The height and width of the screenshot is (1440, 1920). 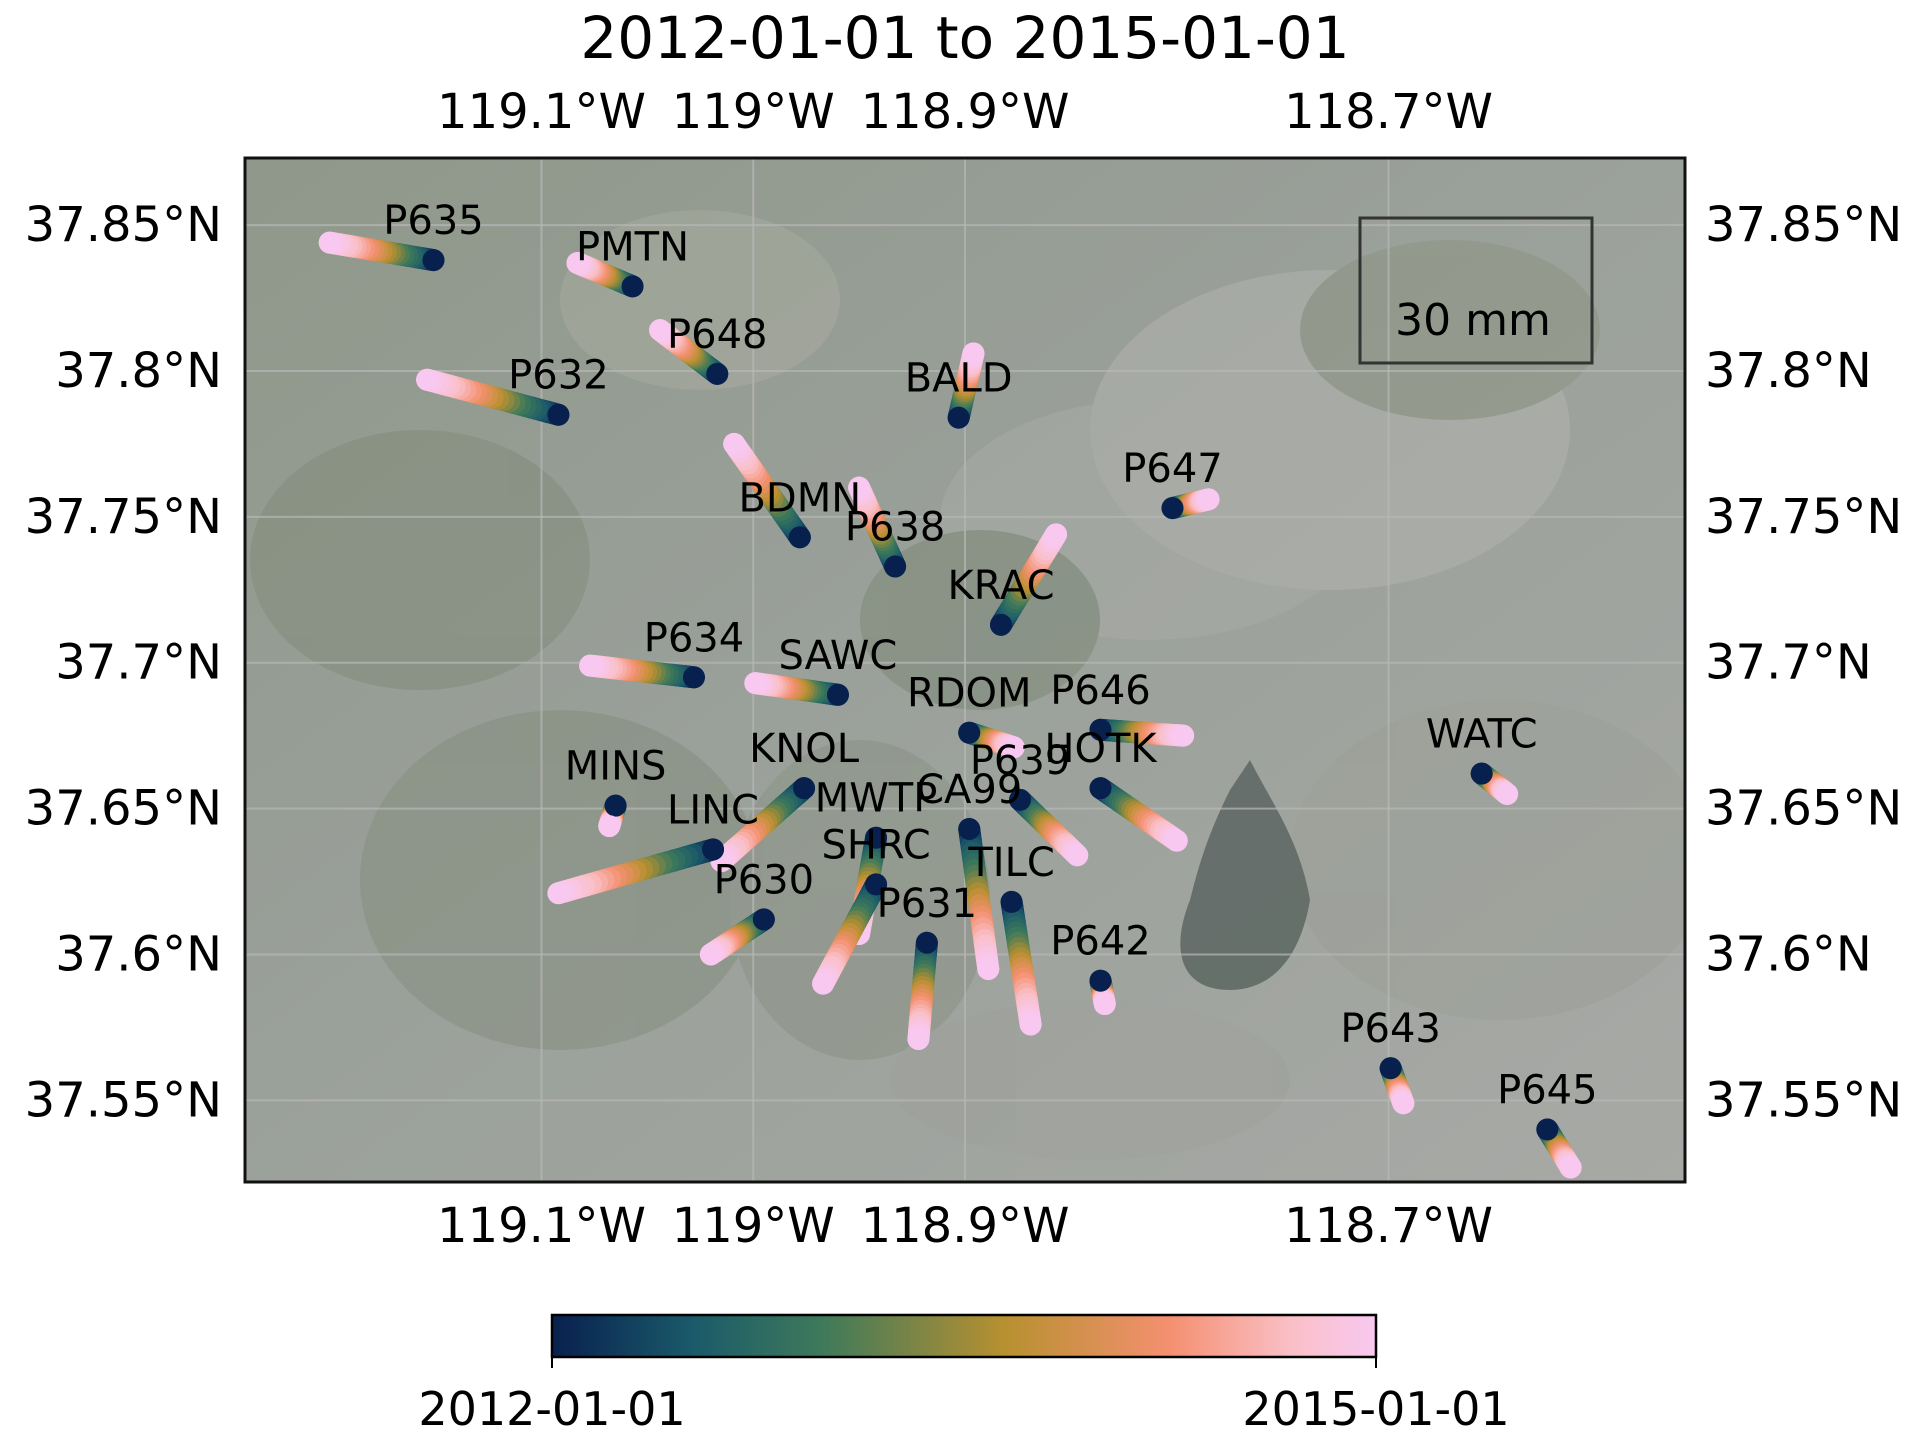 I want to click on station-label: TILC, so click(x=1010, y=863).